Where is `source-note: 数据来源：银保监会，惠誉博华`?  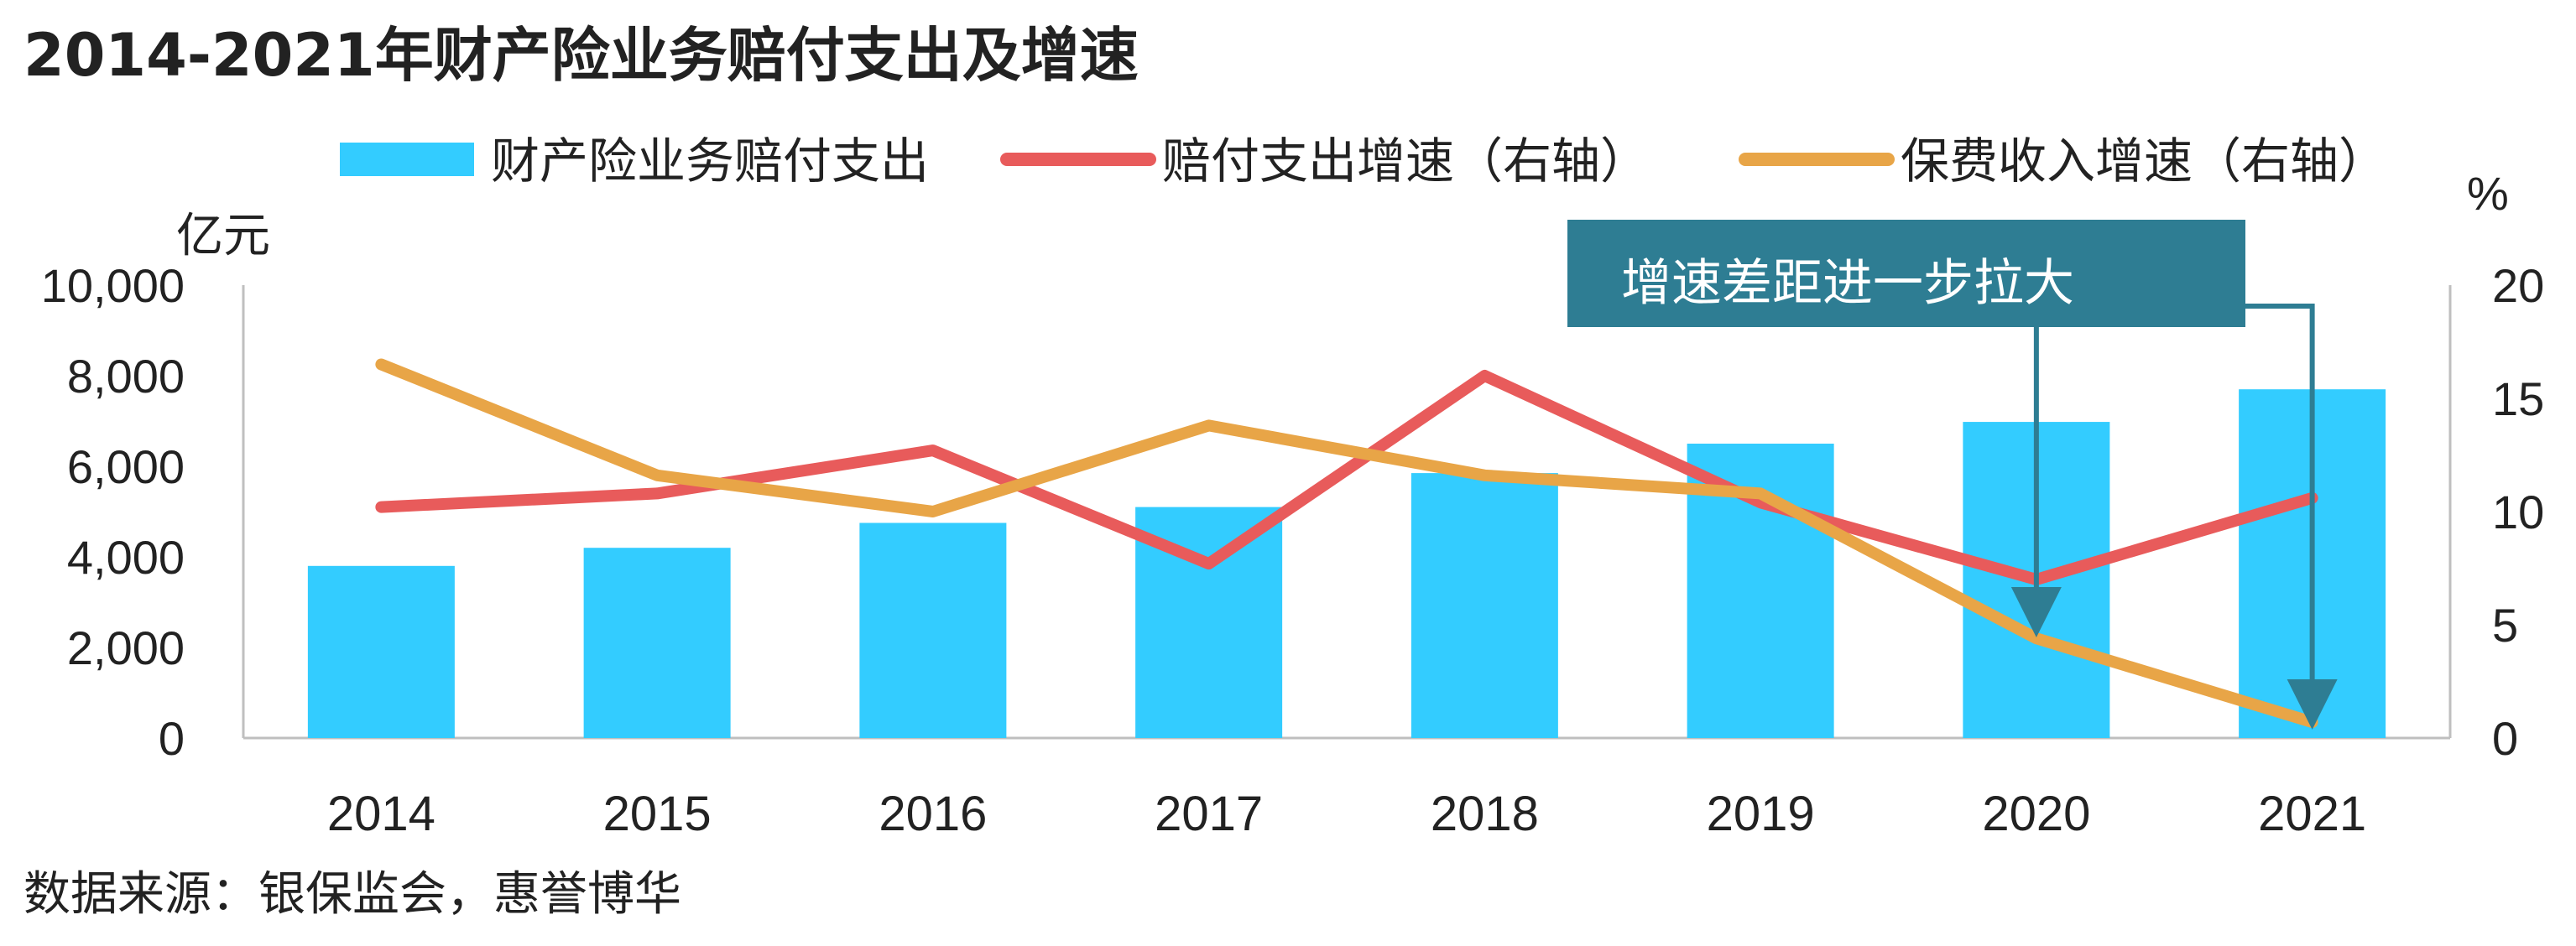
source-note: 数据来源：银保监会，惠誉博华 is located at coordinates (352, 894).